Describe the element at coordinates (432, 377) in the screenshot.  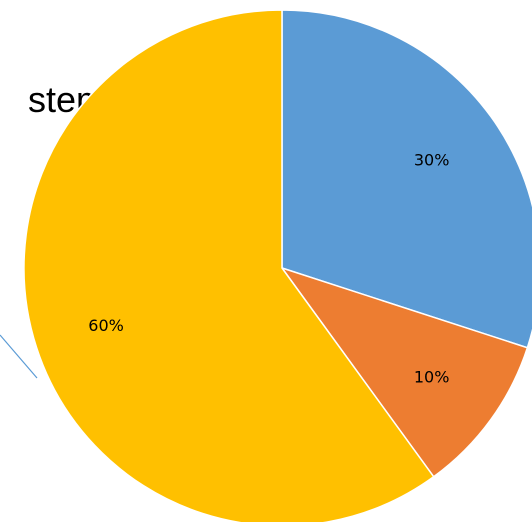
I see `slice-label-10: 10%` at that location.